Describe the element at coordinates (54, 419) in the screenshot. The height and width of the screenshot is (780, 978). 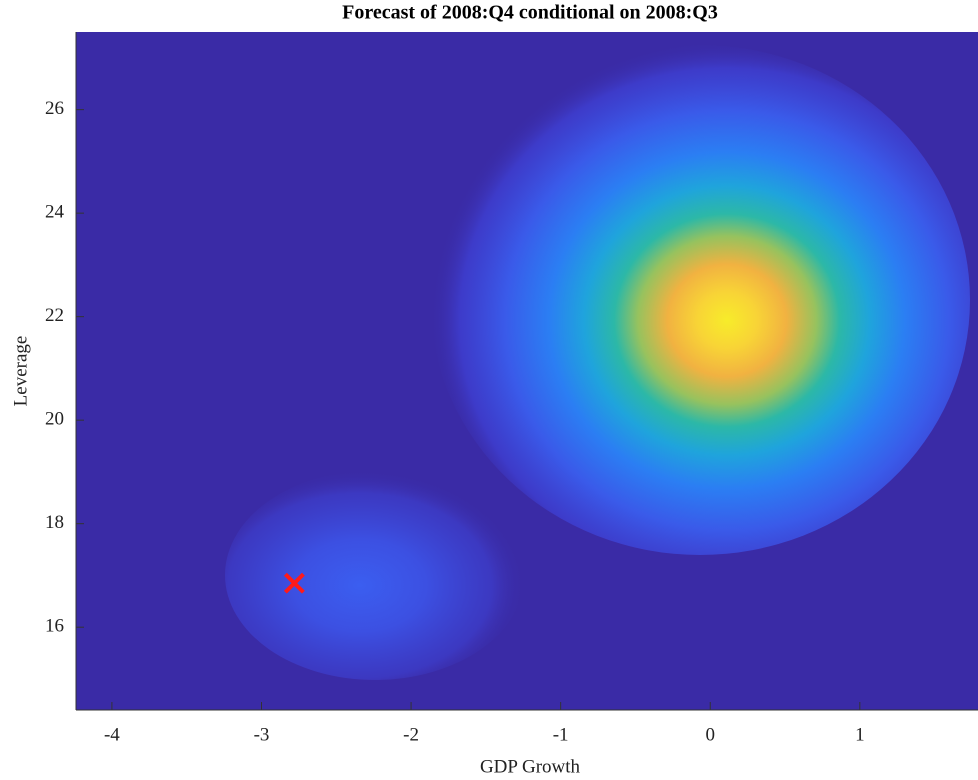
I see `y-tick-label: 20` at that location.